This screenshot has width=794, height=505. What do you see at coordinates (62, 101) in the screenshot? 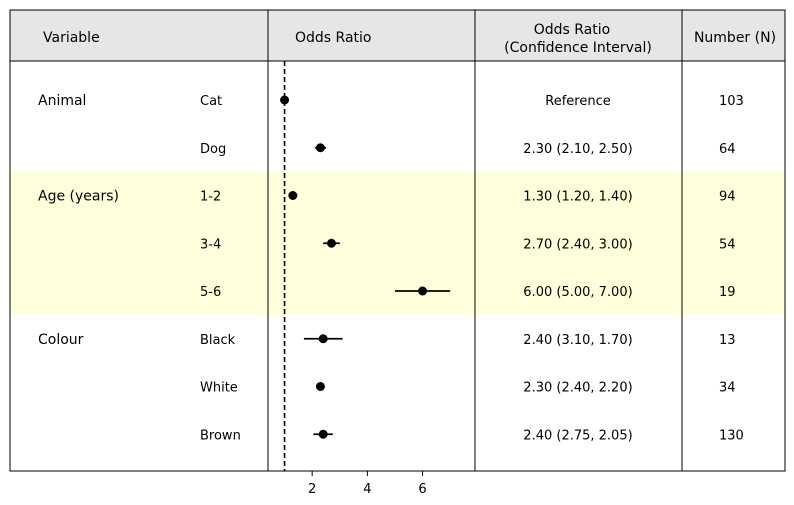
I see `group-label: Animal` at bounding box center [62, 101].